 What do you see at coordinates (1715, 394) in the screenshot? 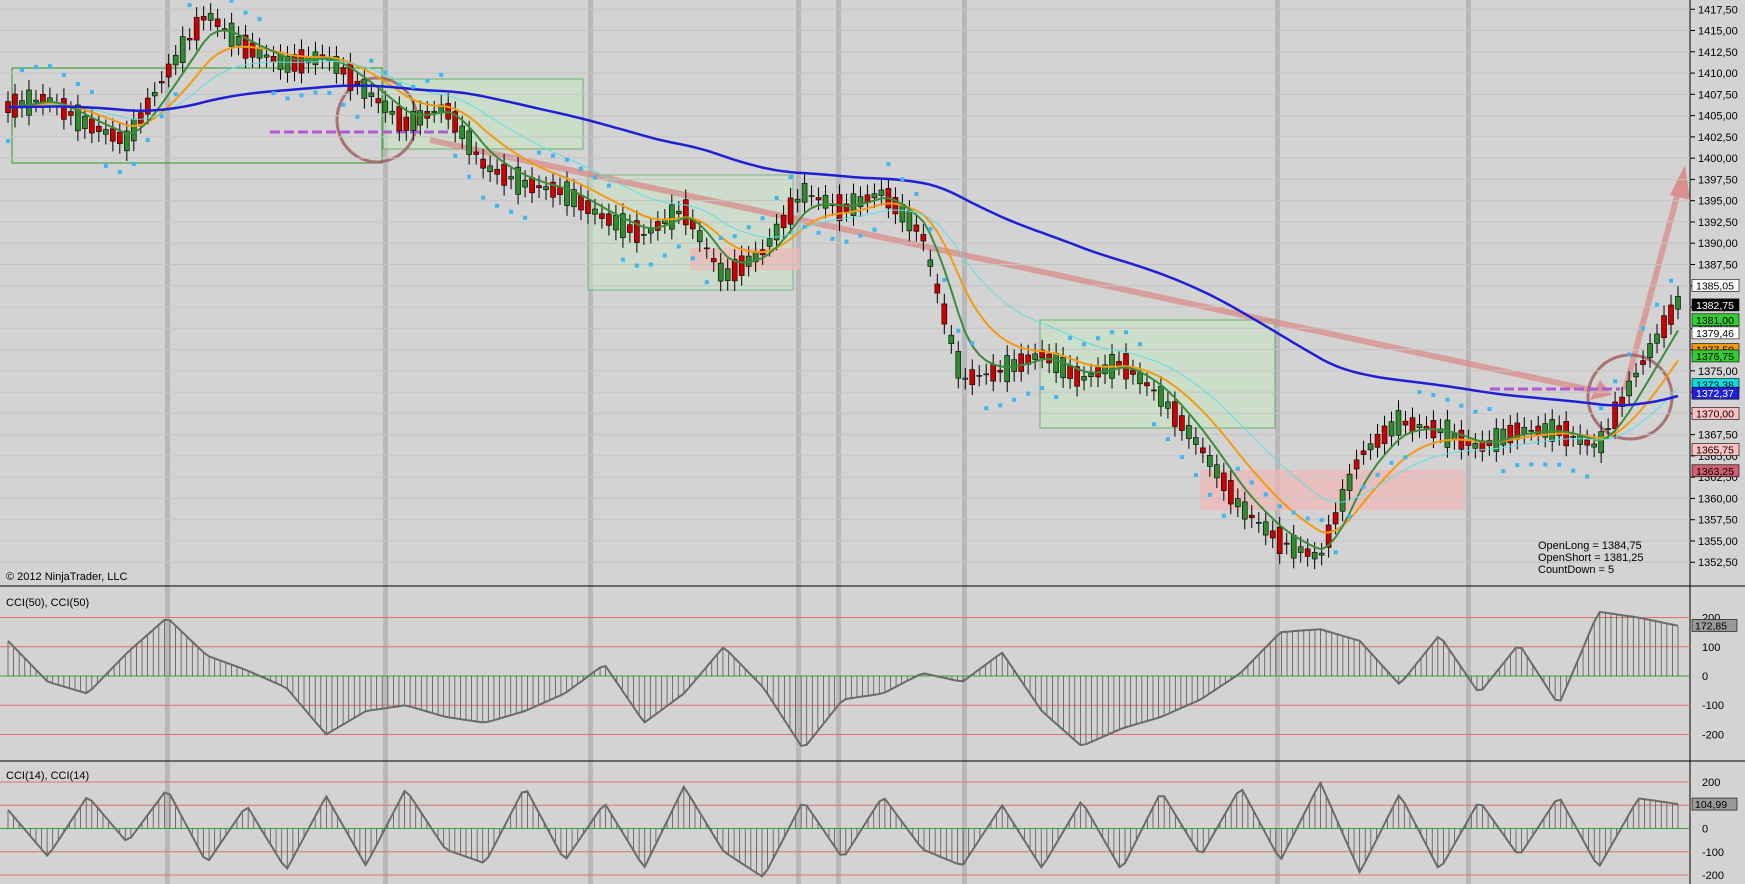
I see `price-label-text: 1372,37` at bounding box center [1715, 394].